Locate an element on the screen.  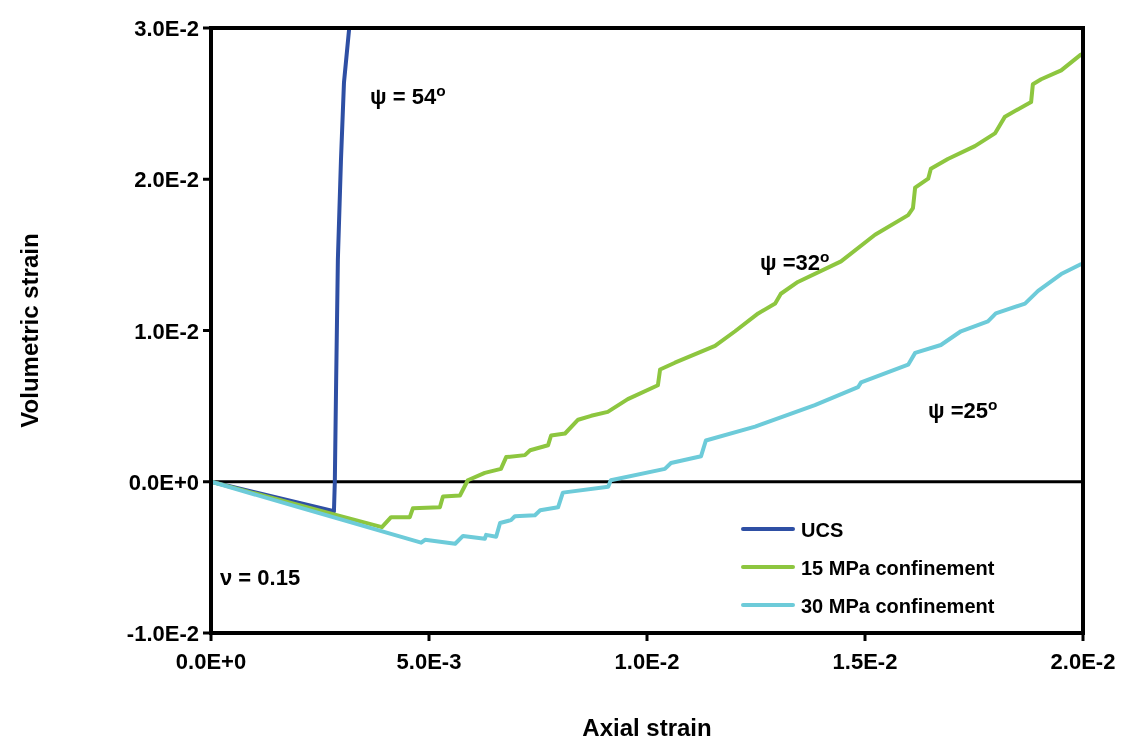
x-tick-label: 5.0E-3 is located at coordinates (429, 661).